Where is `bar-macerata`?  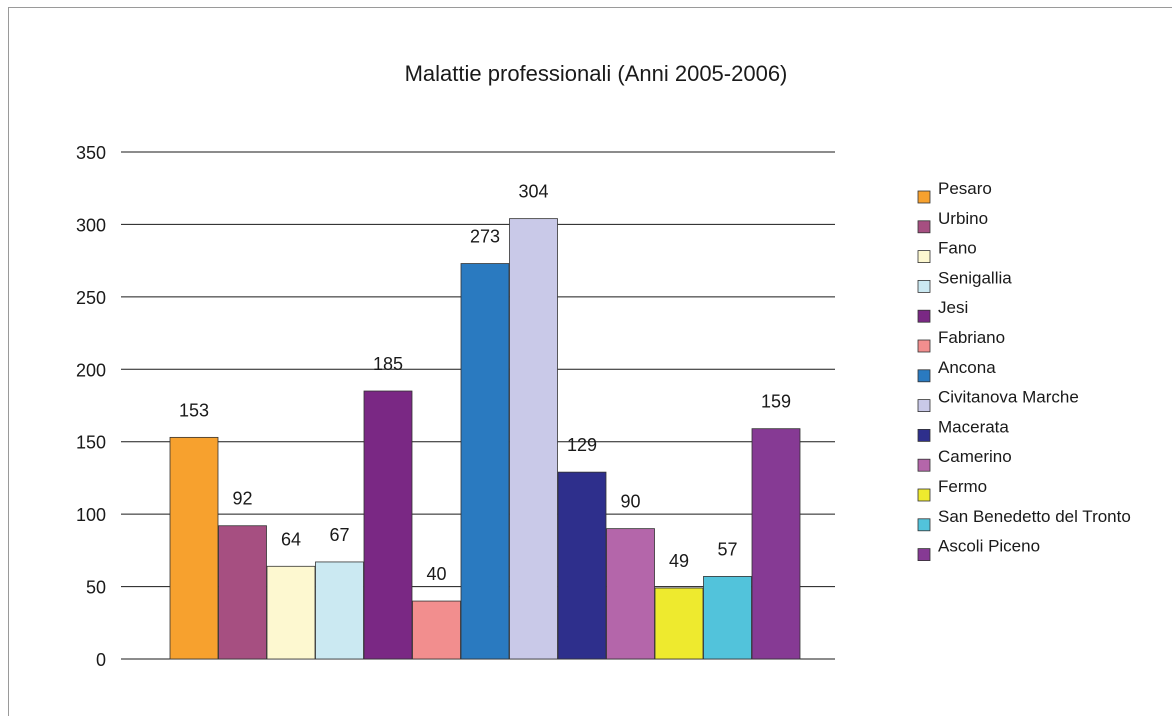 bar-macerata is located at coordinates (582, 565).